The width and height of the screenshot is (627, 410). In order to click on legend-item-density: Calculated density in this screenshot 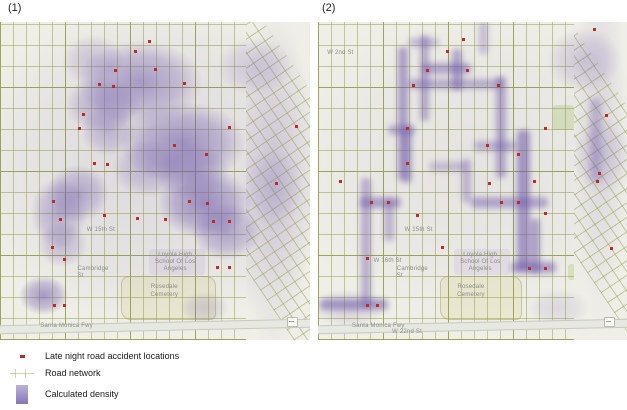, I will do `click(63, 394)`.